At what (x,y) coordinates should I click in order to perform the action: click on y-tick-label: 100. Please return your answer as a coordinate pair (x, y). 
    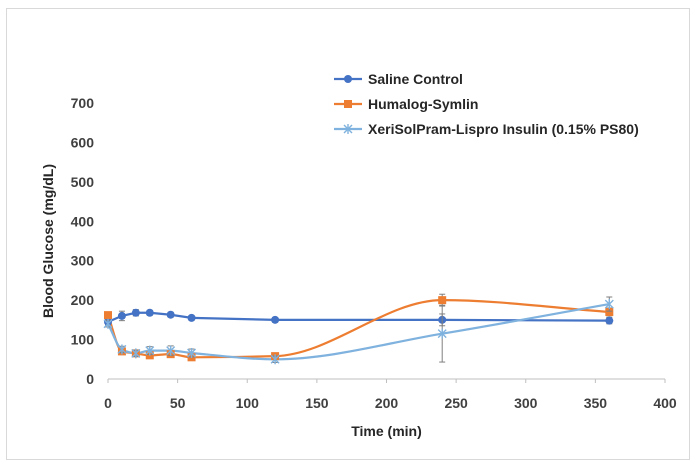
    Looking at the image, I should click on (83, 340).